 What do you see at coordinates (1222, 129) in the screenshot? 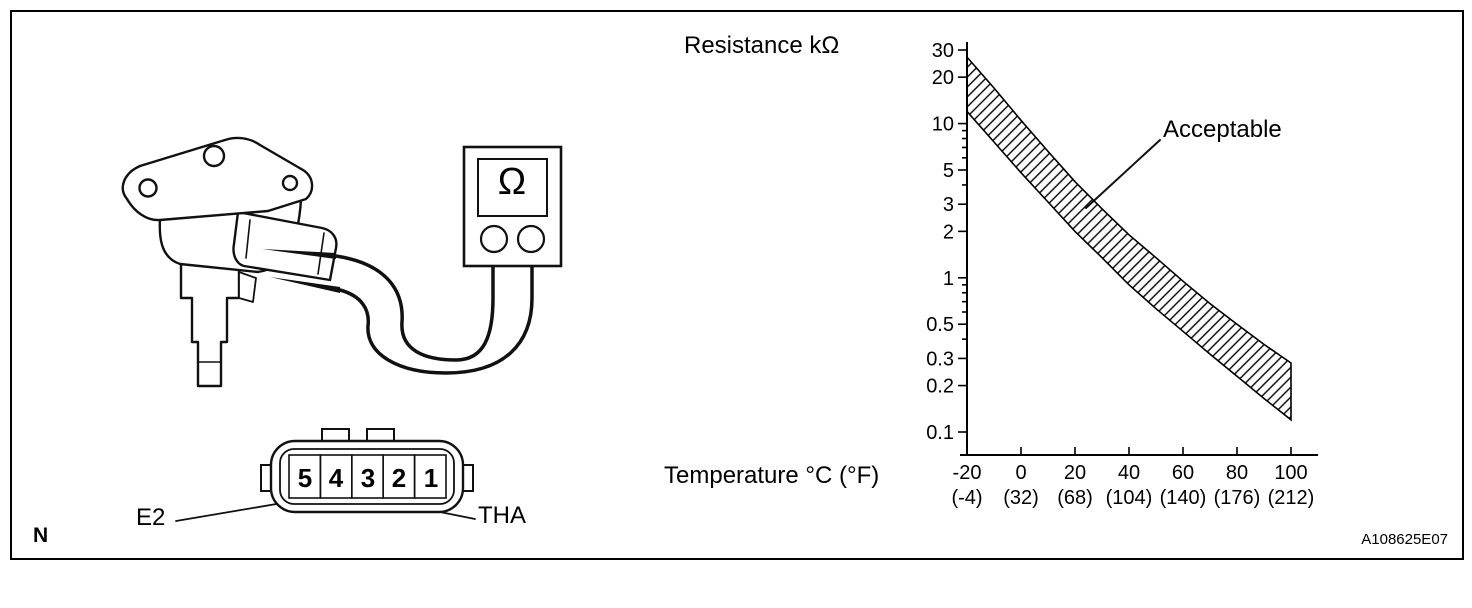
I see `acceptable-label: Acceptable` at bounding box center [1222, 129].